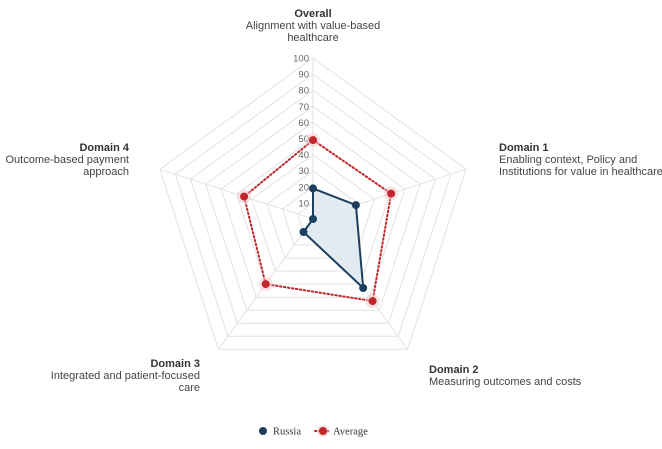  I want to click on axis-description: Outcome-based payment, so click(67, 160).